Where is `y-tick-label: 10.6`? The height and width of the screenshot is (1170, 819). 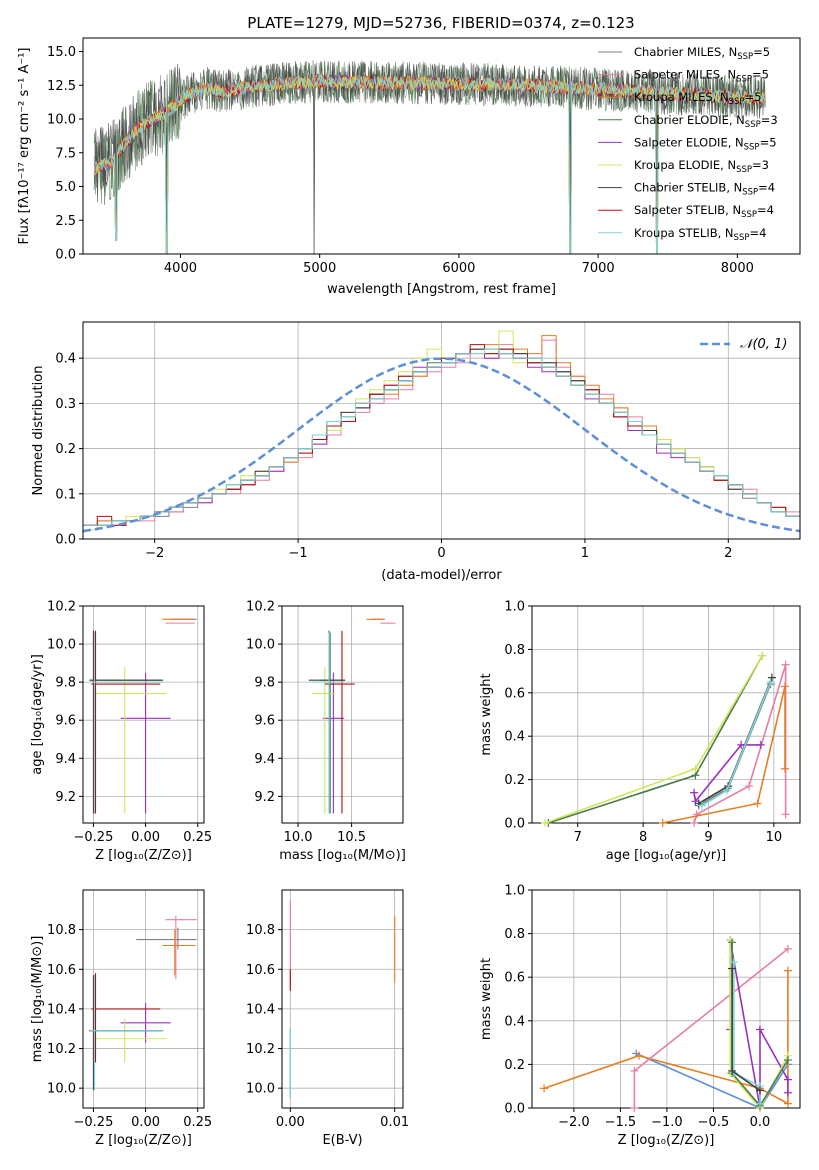 y-tick-label: 10.6 is located at coordinates (260, 970).